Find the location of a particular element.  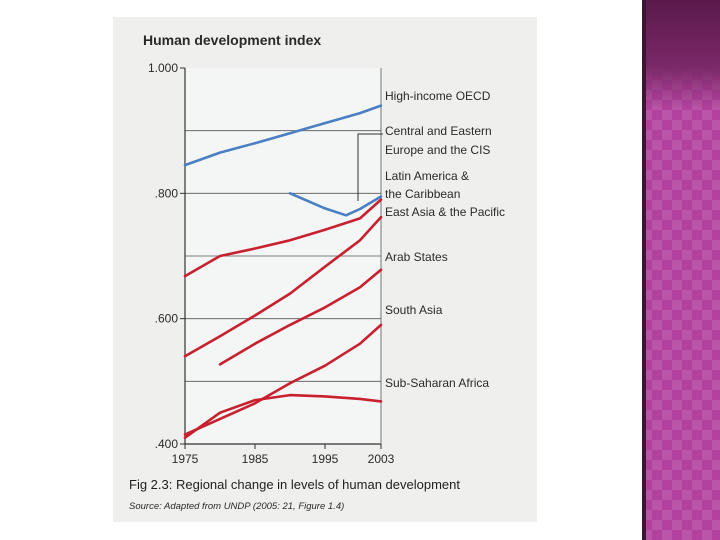

side-panel-edge is located at coordinates (644, 270).